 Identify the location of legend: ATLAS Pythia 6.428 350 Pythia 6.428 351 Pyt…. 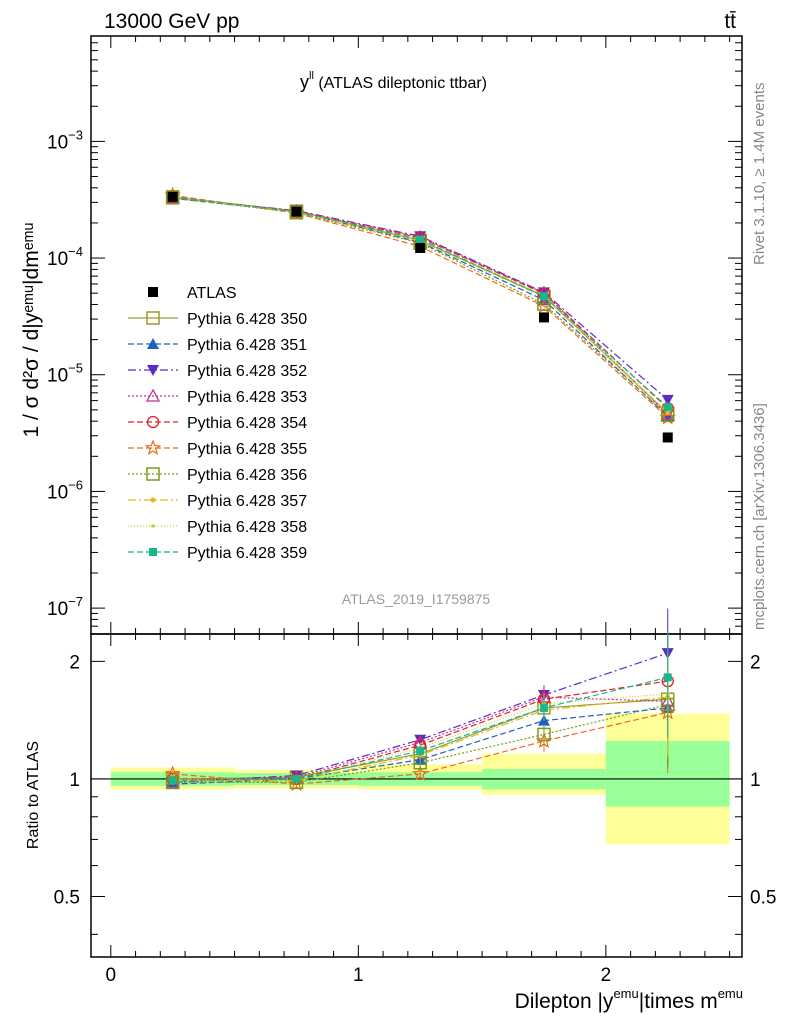
(217, 423).